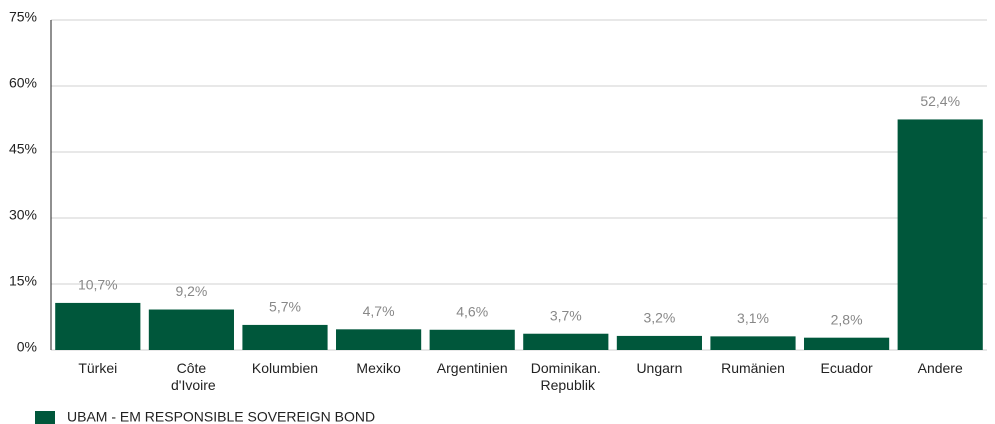 This screenshot has height=424, width=995. What do you see at coordinates (566, 376) in the screenshot?
I see `x-tick-label: Dominikan. Republik` at bounding box center [566, 376].